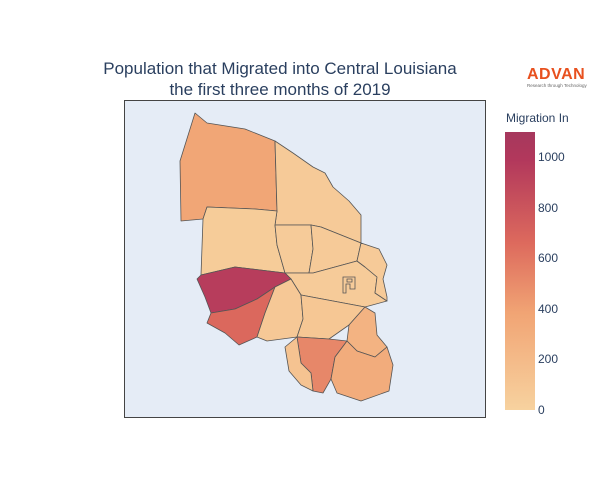 This screenshot has width=600, height=500. What do you see at coordinates (557, 85) in the screenshot?
I see `logo-tagline: Research through Technology` at bounding box center [557, 85].